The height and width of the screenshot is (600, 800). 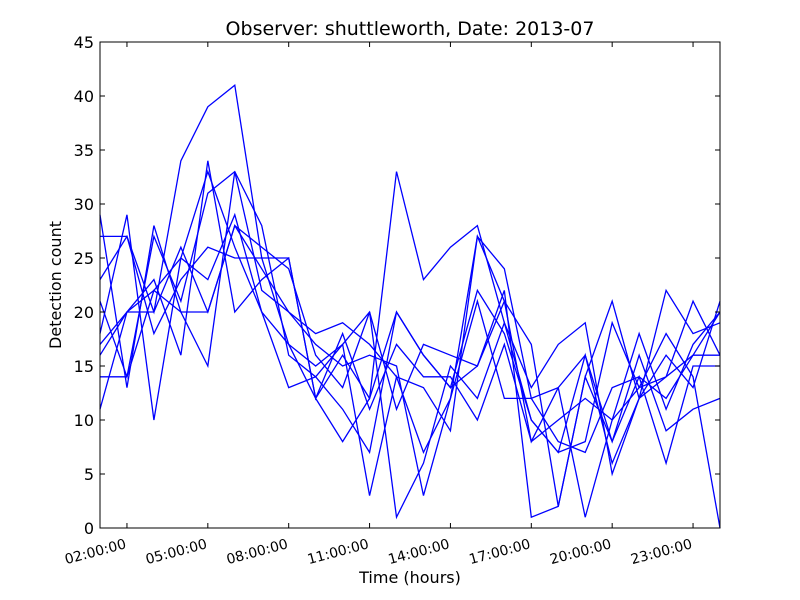 I want to click on x-tick-label: 08:00:00, so click(x=257, y=552).